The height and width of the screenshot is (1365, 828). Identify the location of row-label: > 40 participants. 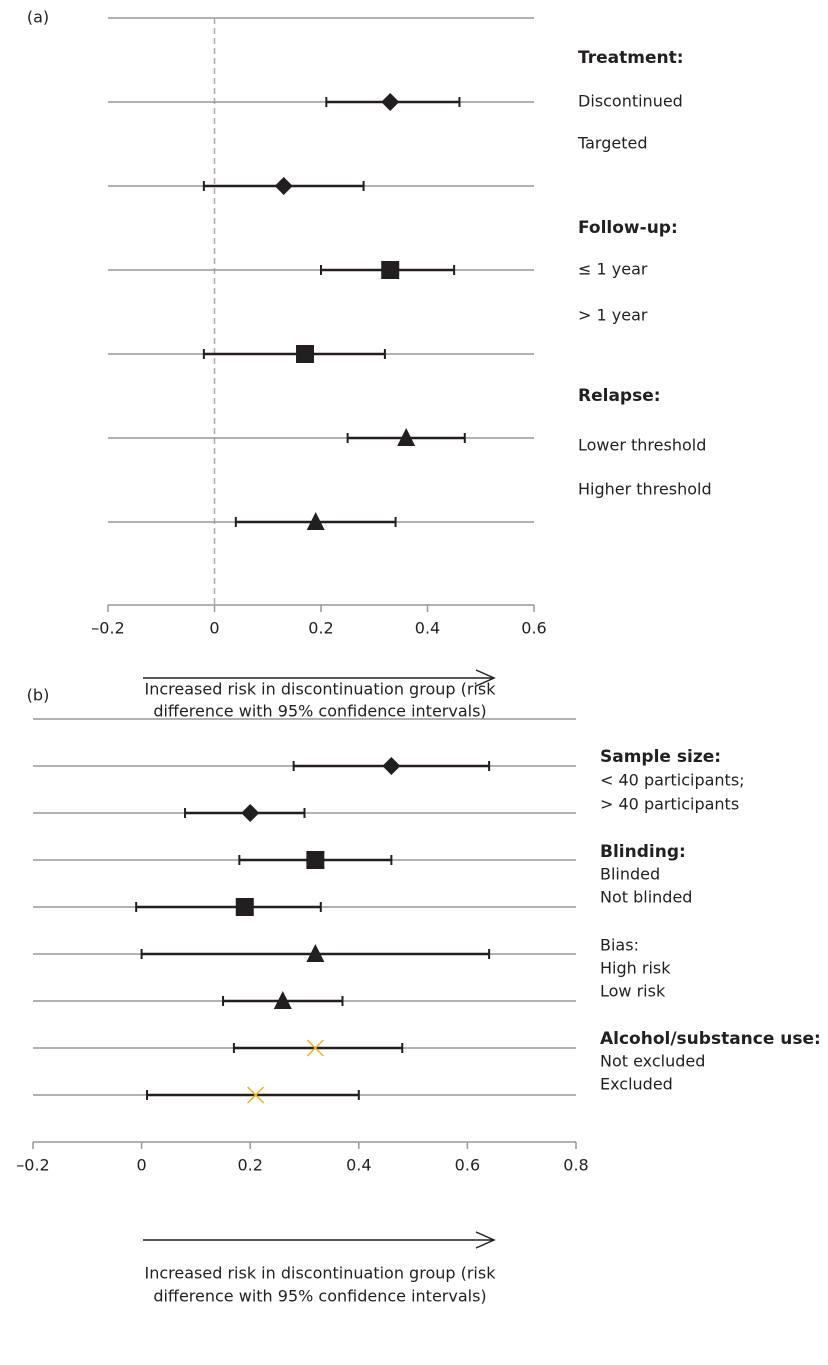
(669, 804).